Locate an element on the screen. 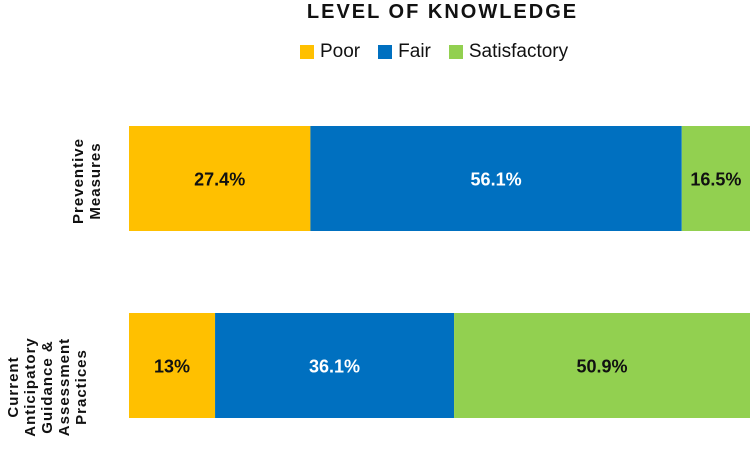 This screenshot has height=462, width=750. legend-item-satisfactory: Satisfactory is located at coordinates (508, 52).